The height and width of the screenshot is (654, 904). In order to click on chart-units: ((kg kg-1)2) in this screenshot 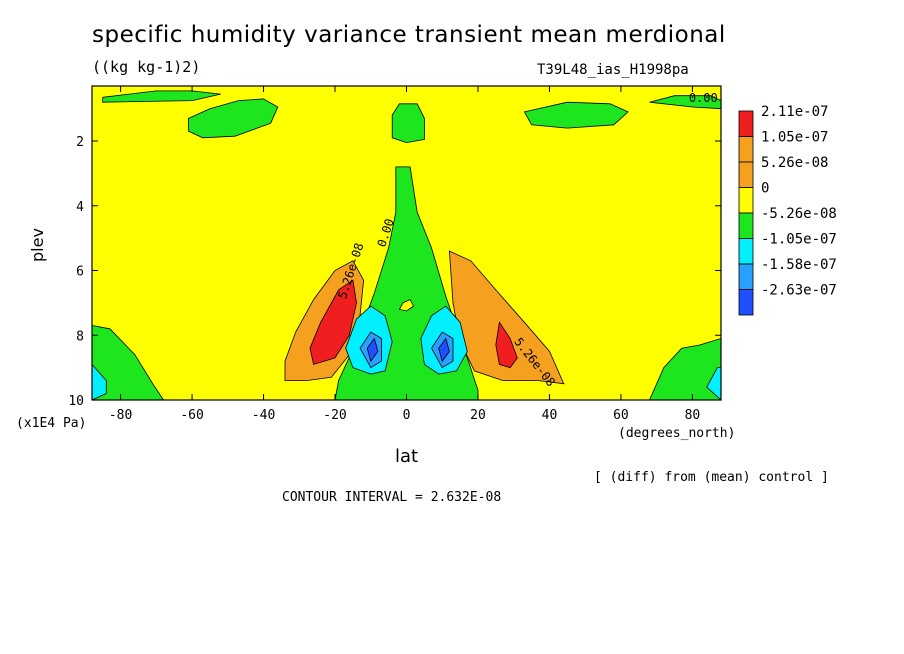, I will do `click(146, 67)`.